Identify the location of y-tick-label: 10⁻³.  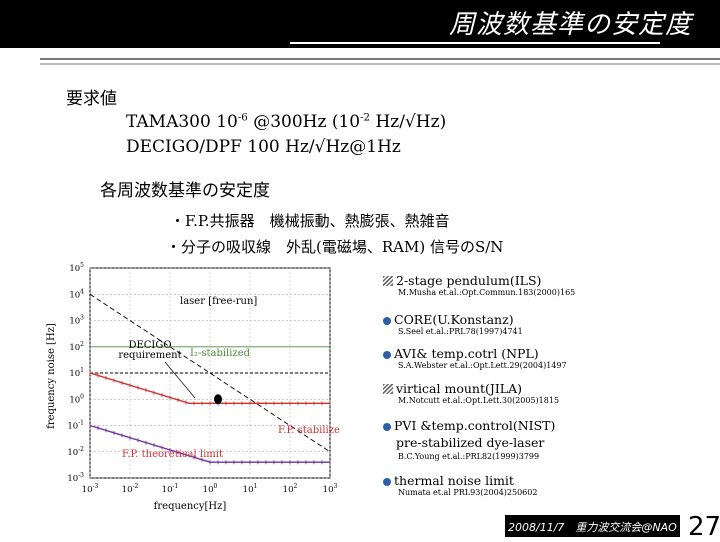
(75, 478).